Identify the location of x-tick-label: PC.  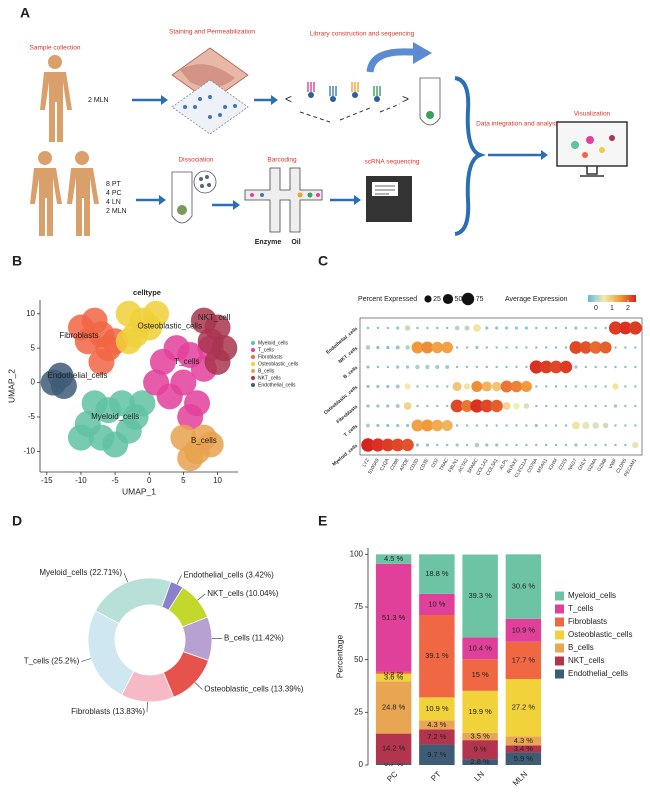
(392, 776).